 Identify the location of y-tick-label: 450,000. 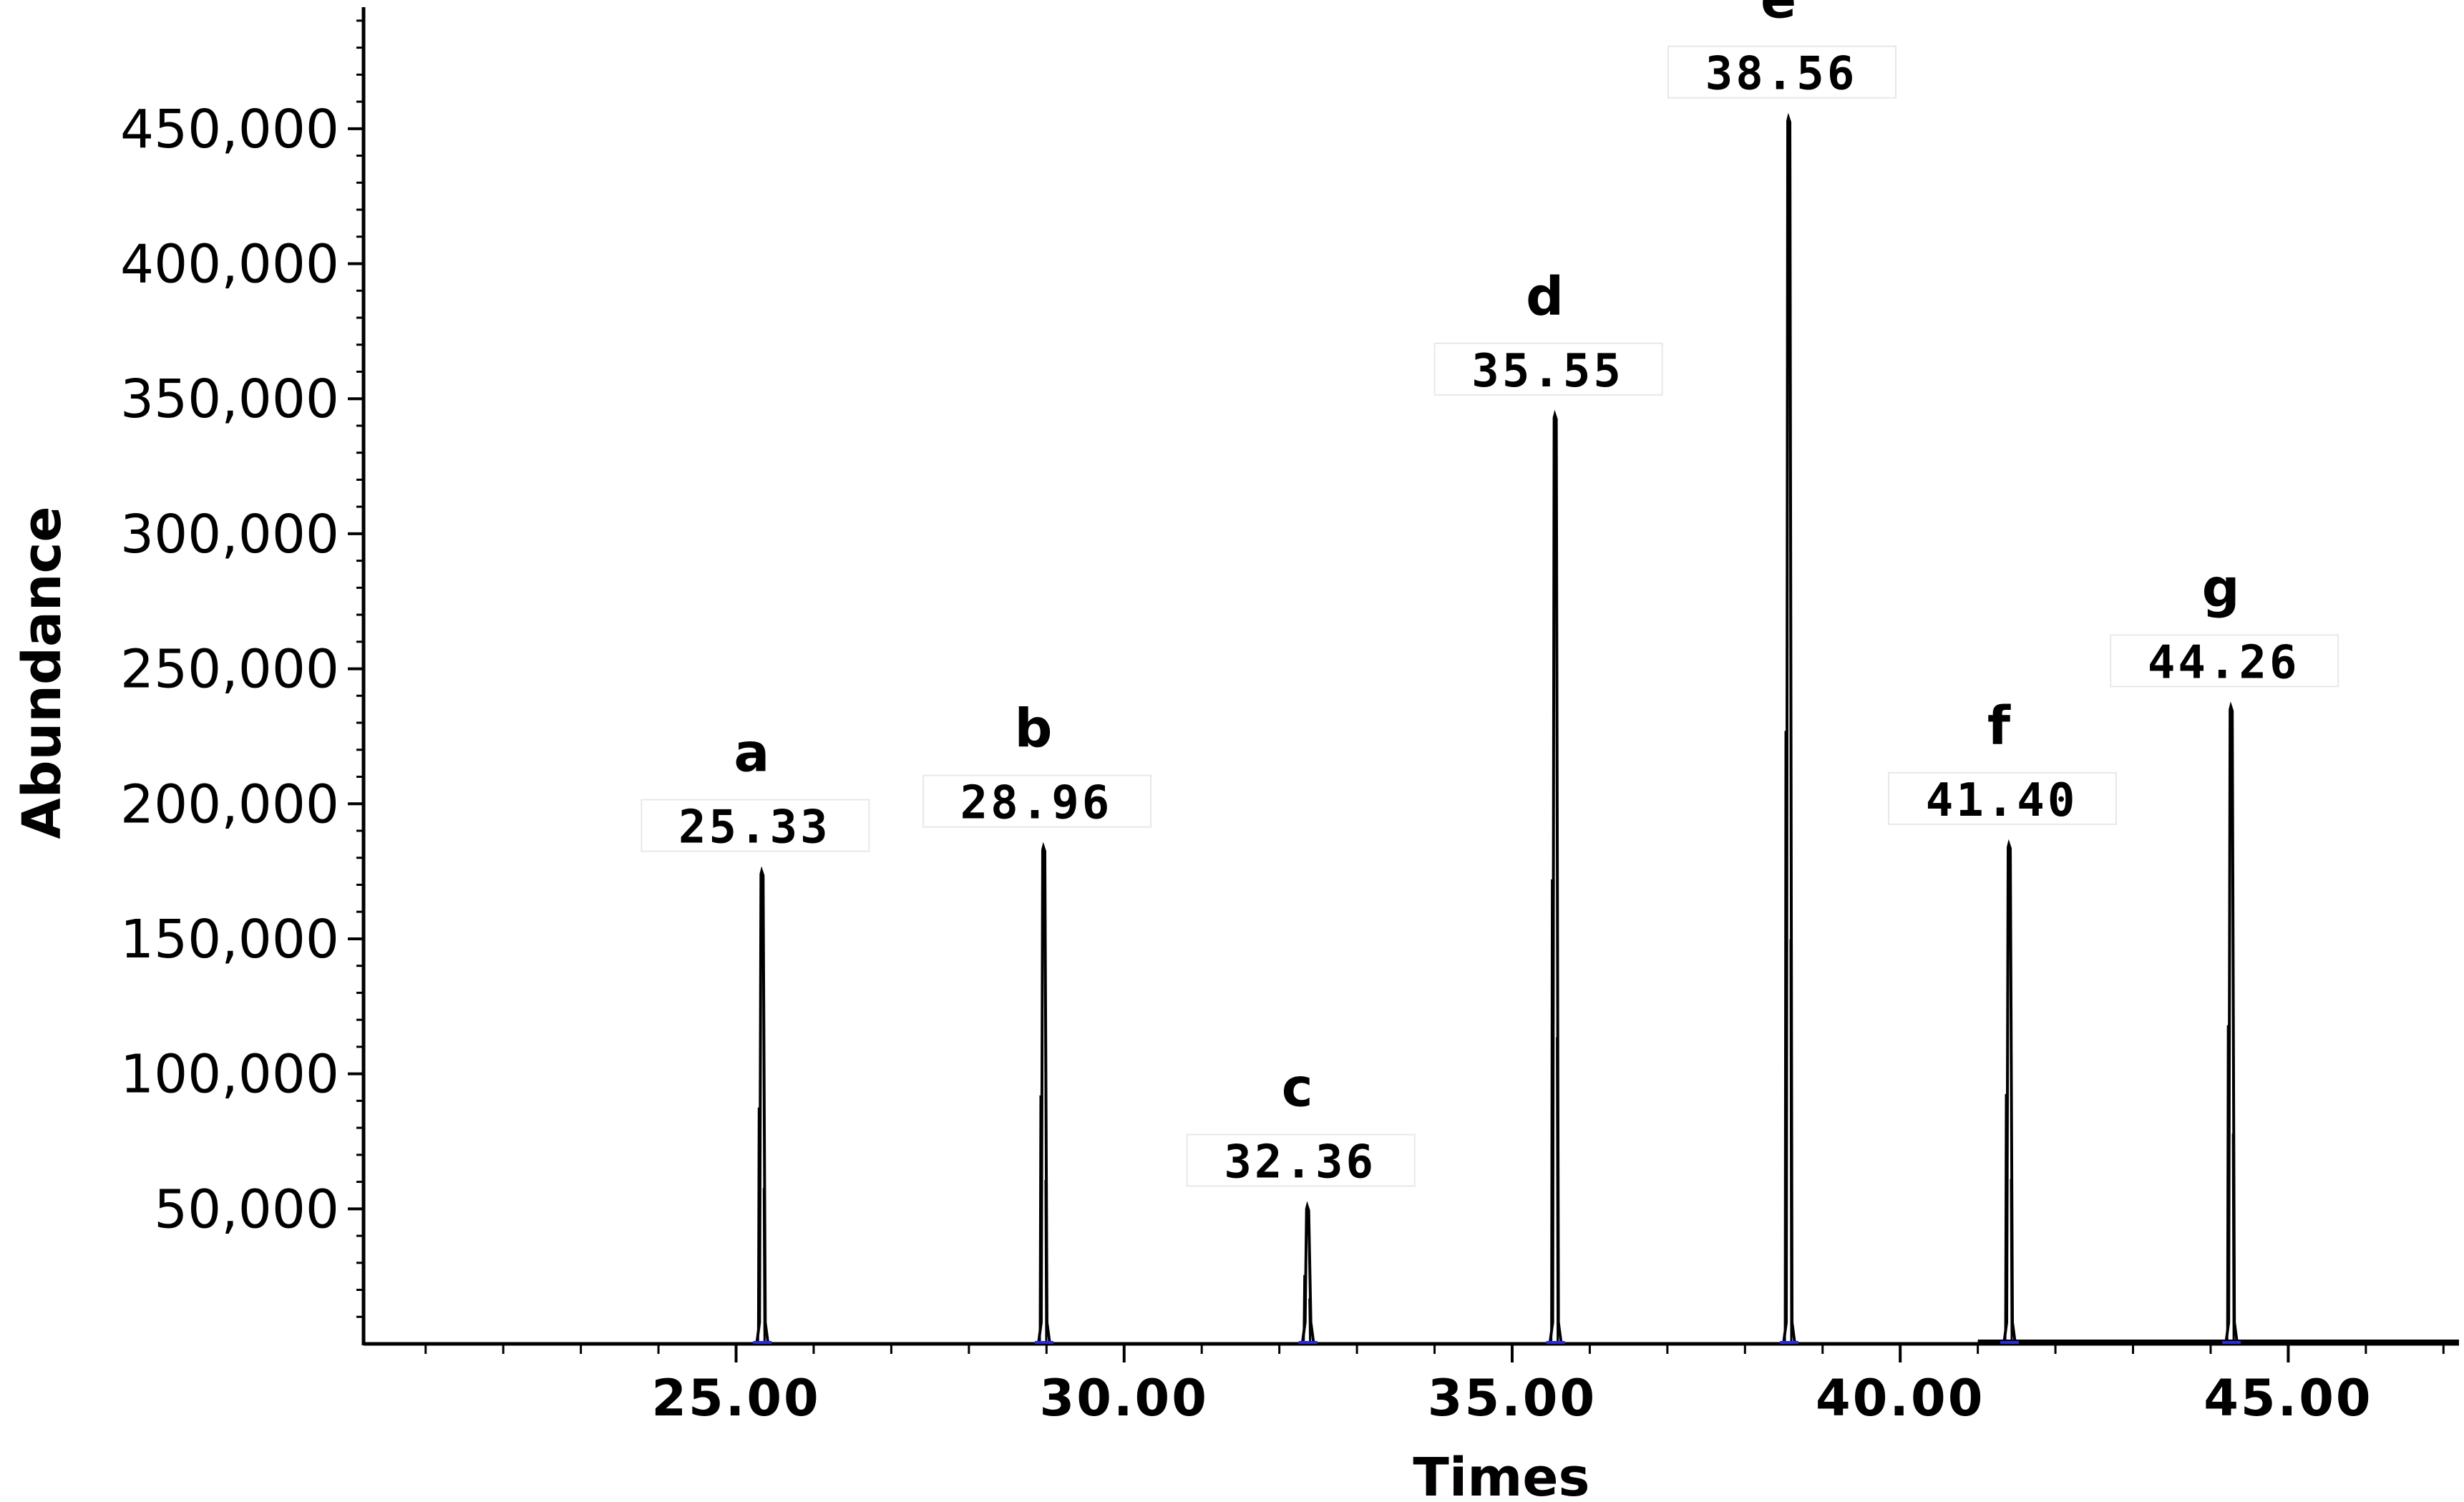
(229, 129).